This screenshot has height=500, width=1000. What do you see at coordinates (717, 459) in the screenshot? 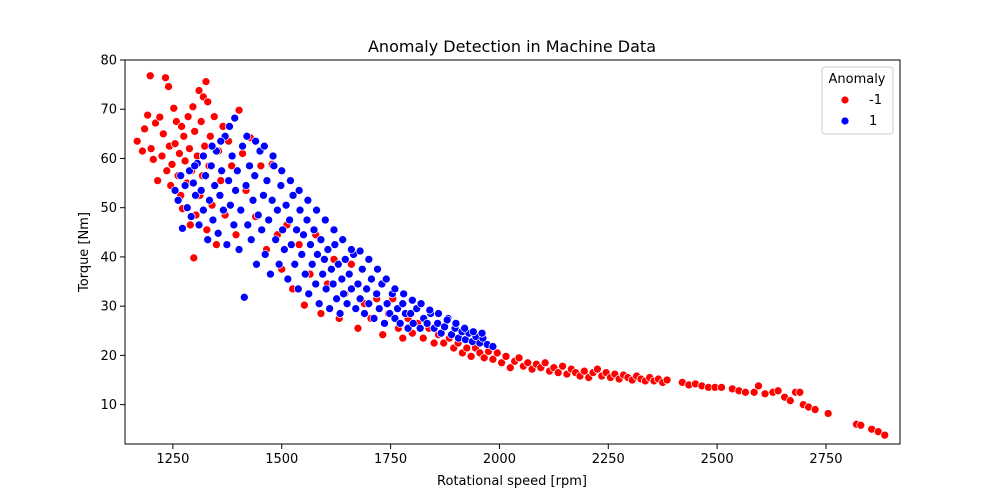
I see `x-tick-label: 2500` at bounding box center [717, 459].